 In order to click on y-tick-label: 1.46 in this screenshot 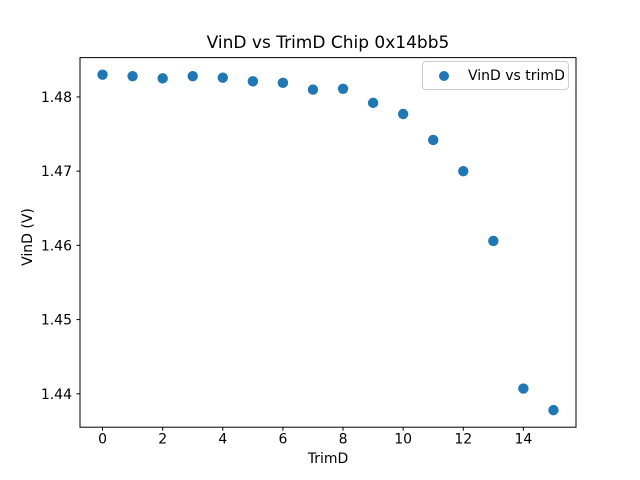, I will do `click(56, 246)`.